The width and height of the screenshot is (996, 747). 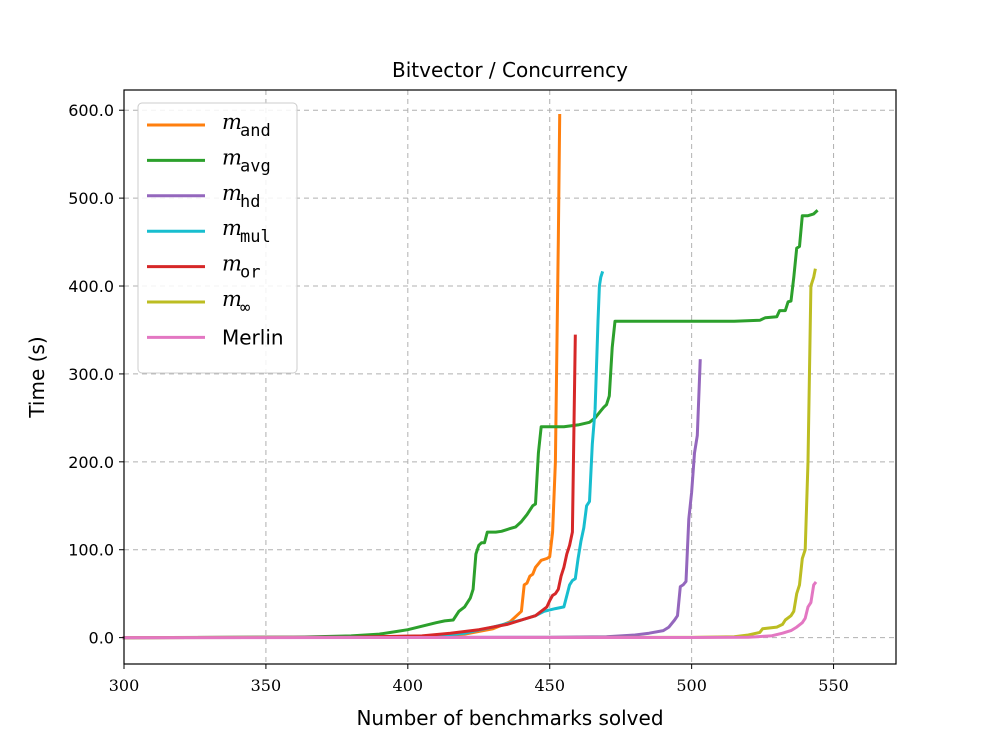 I want to click on y-tick-label: 400.0, so click(x=91, y=286).